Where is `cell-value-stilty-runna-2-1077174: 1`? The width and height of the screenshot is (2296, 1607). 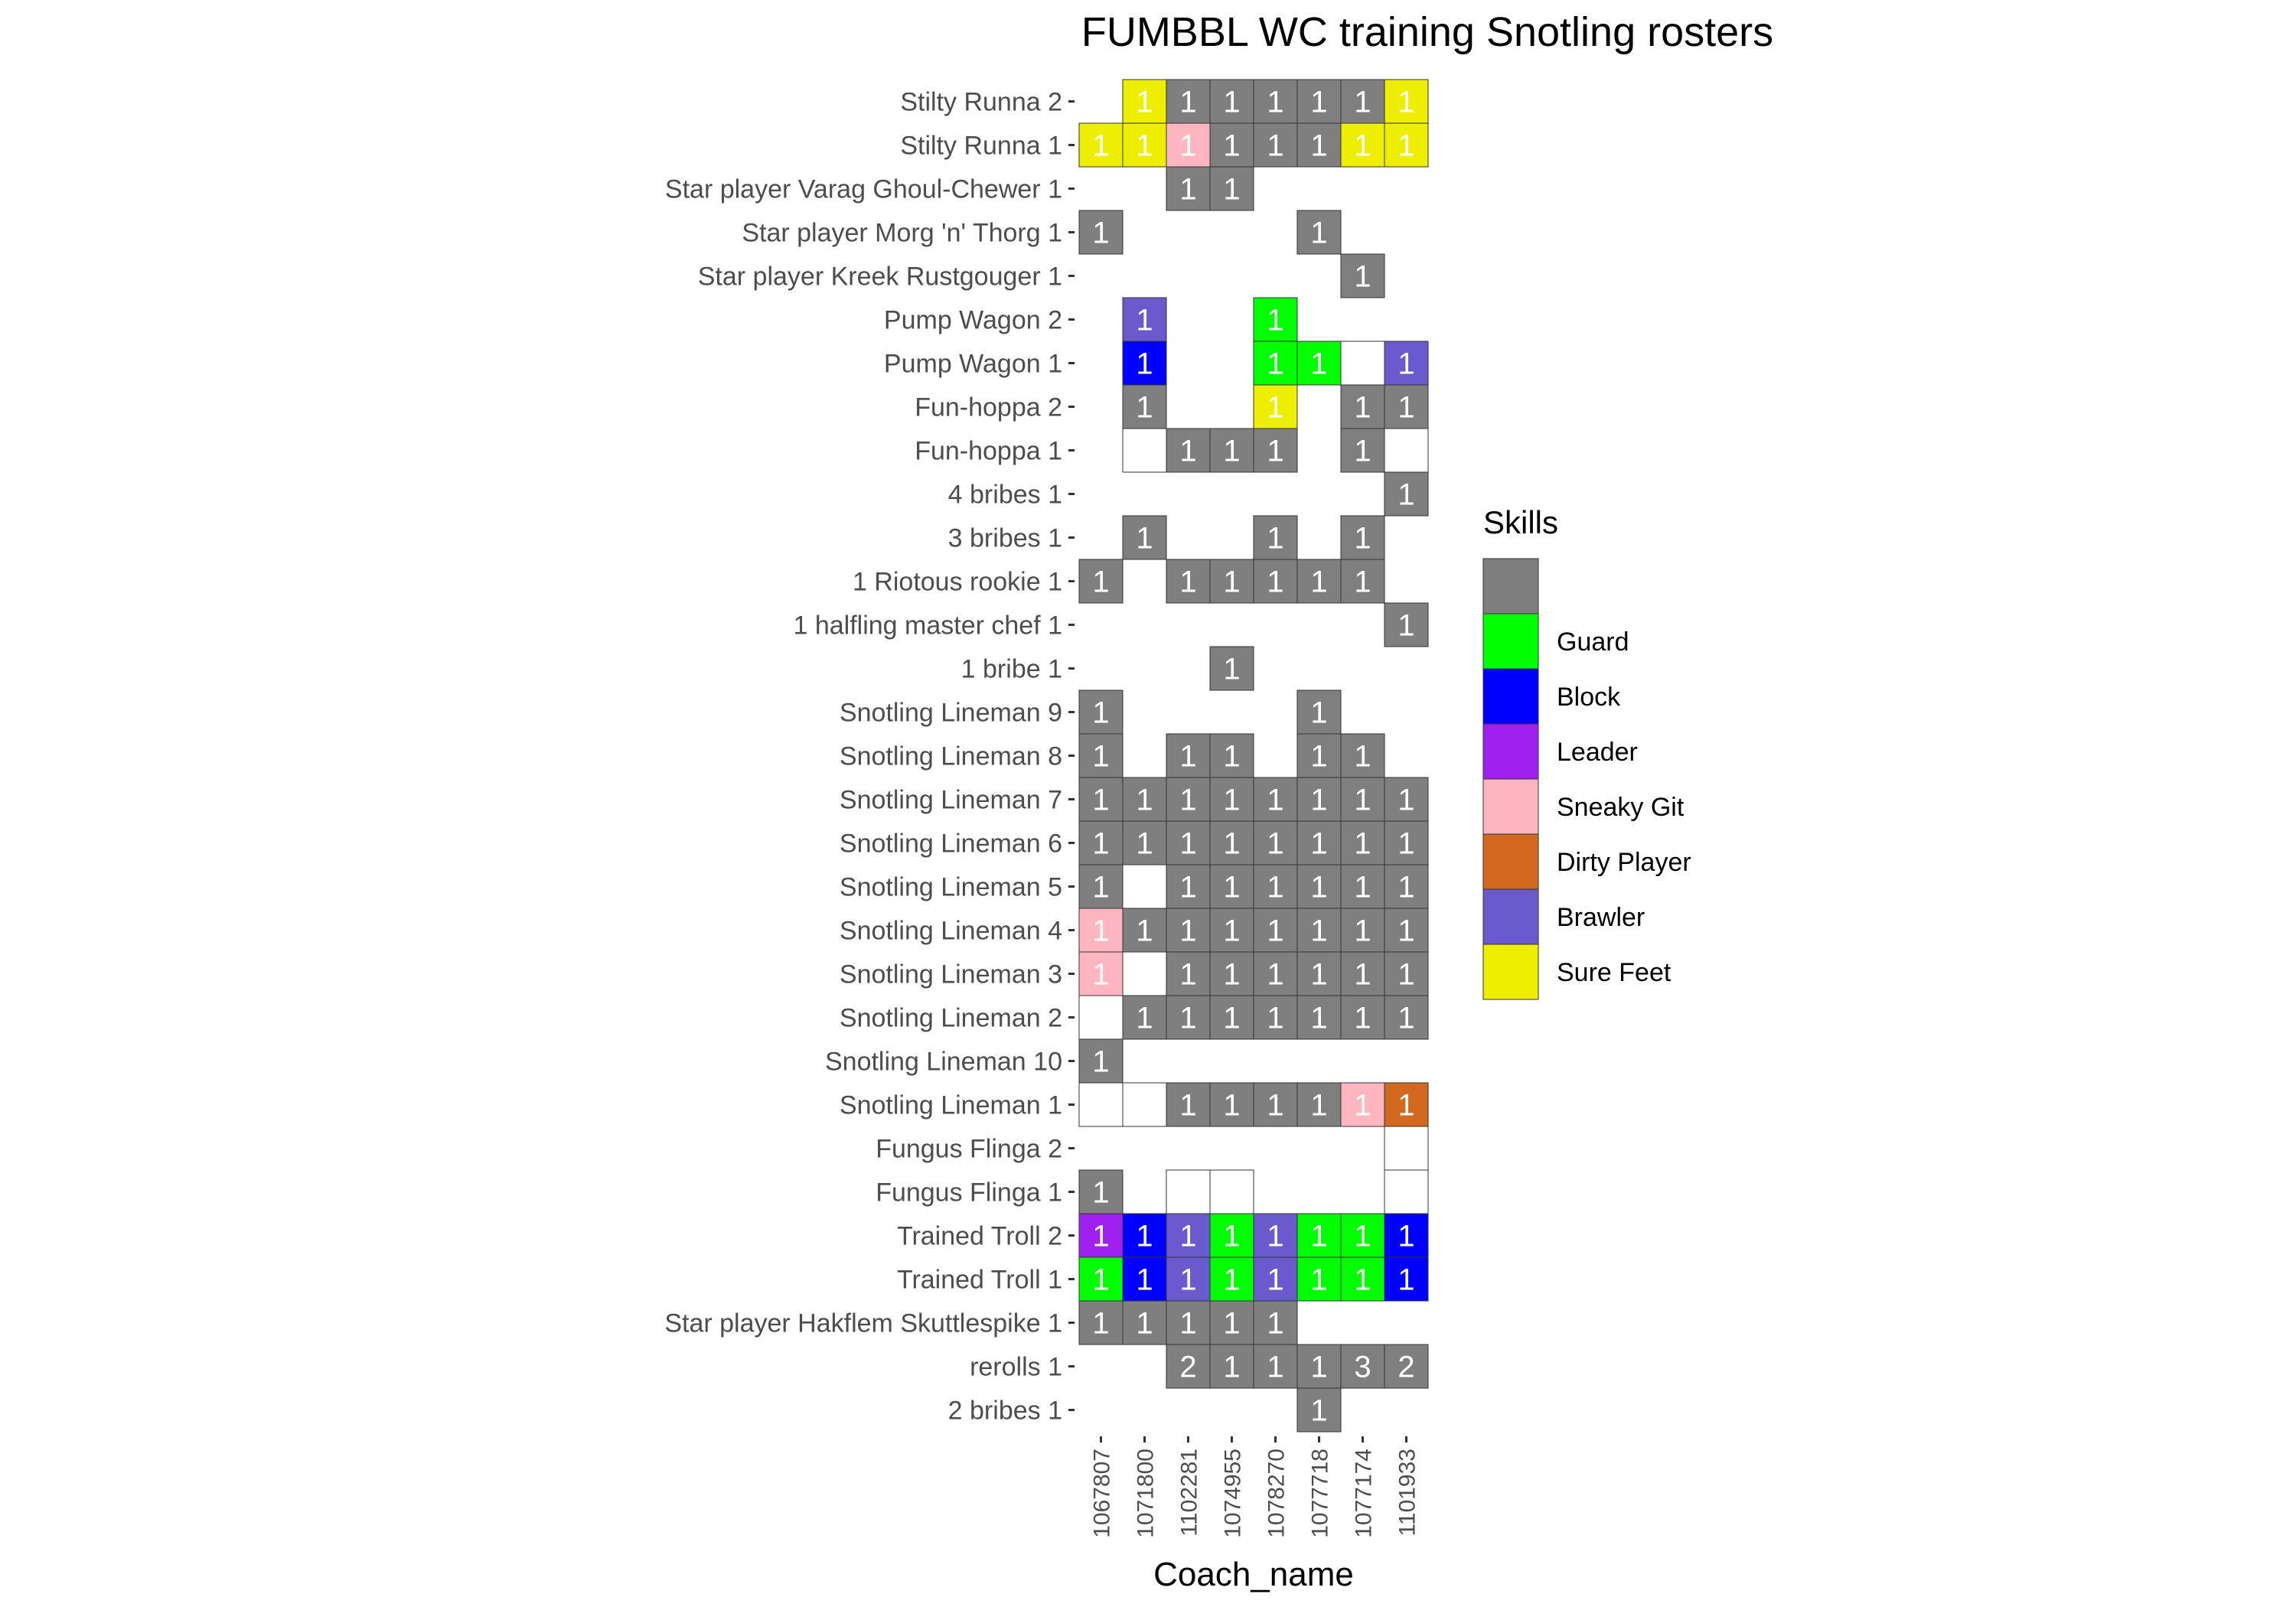 cell-value-stilty-runna-2-1077174: 1 is located at coordinates (1362, 102).